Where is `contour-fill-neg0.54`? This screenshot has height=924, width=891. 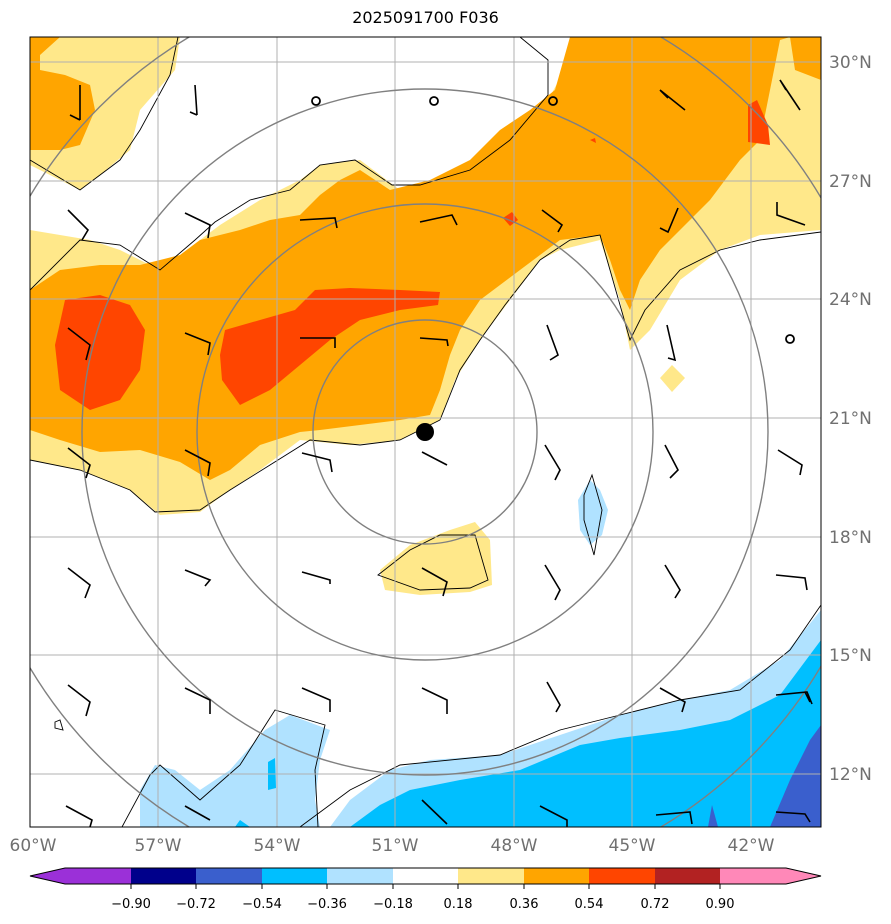 contour-fill-neg0.54 is located at coordinates (764, 776).